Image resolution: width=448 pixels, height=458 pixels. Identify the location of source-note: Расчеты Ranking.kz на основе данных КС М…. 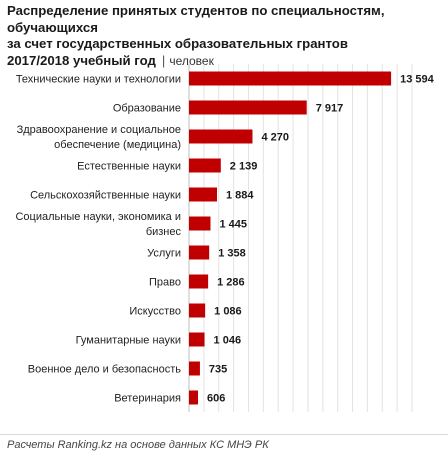
(138, 445).